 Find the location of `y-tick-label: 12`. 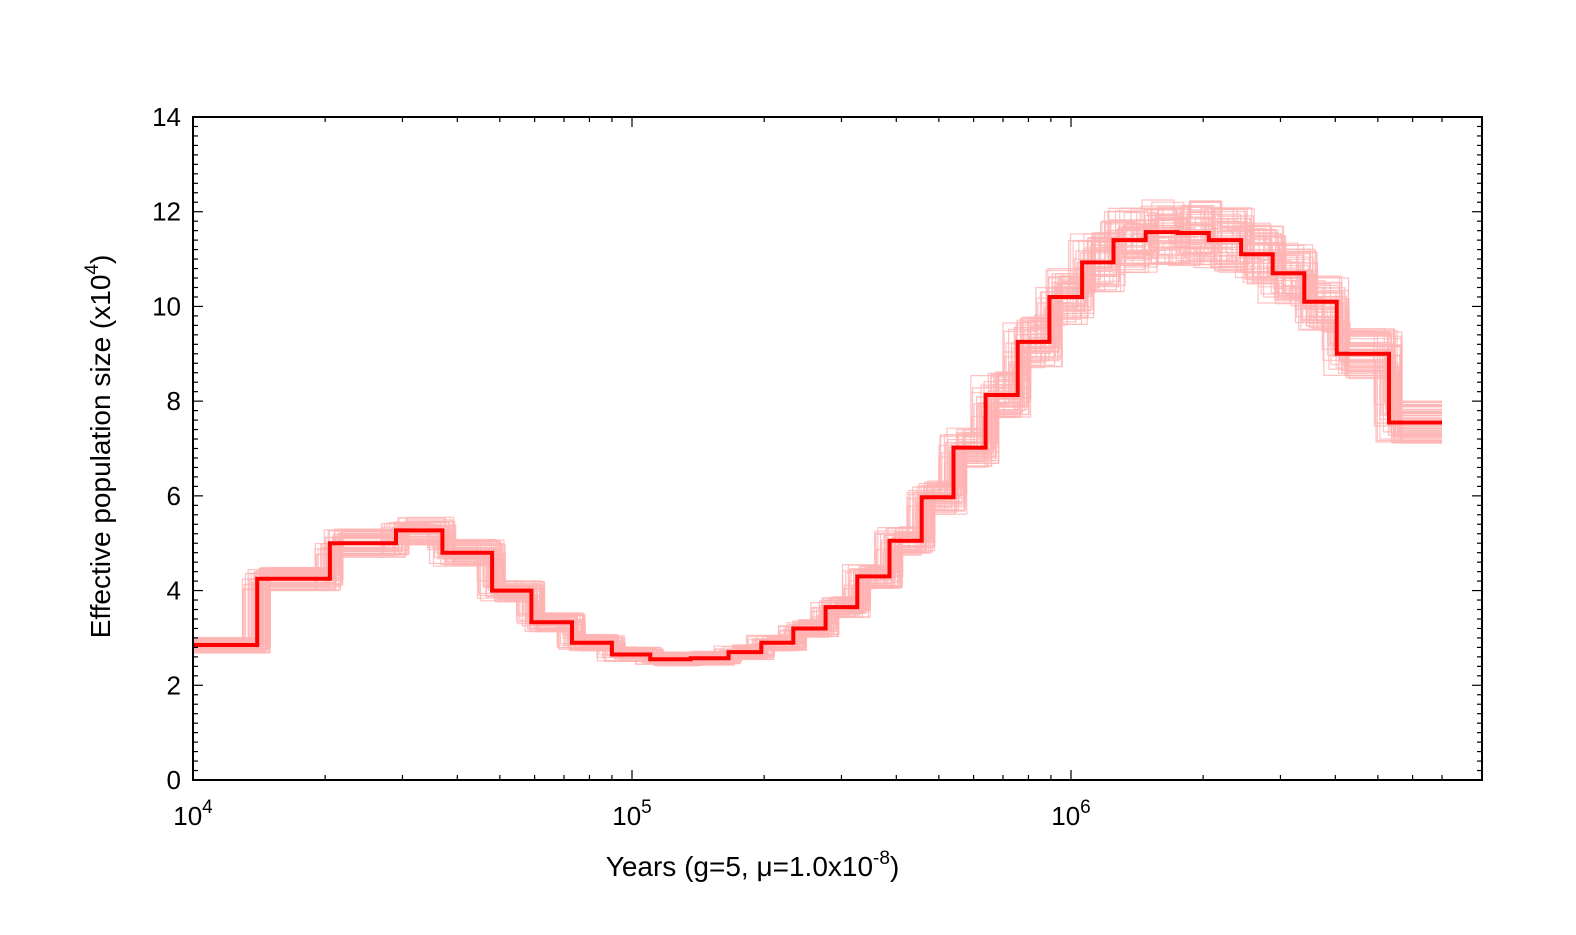

y-tick-label: 12 is located at coordinates (166, 212).